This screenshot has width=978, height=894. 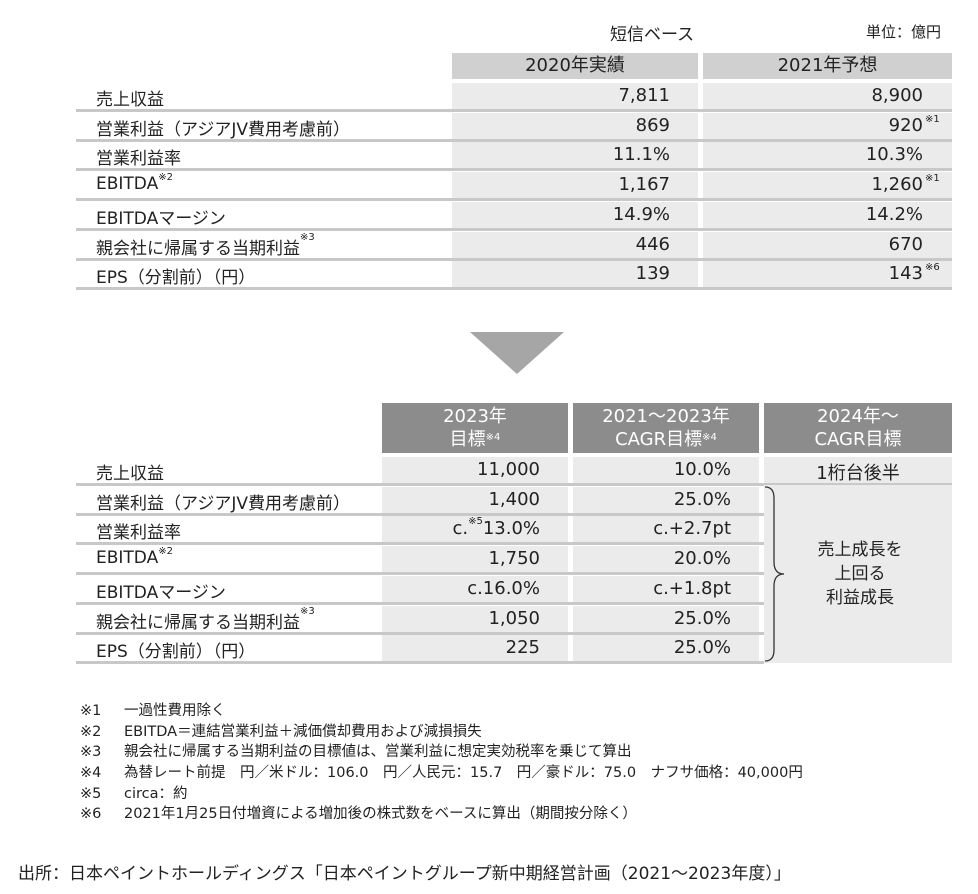 I want to click on top-row-label: 親会社に帰属する当期利益※3, so click(x=205, y=245).